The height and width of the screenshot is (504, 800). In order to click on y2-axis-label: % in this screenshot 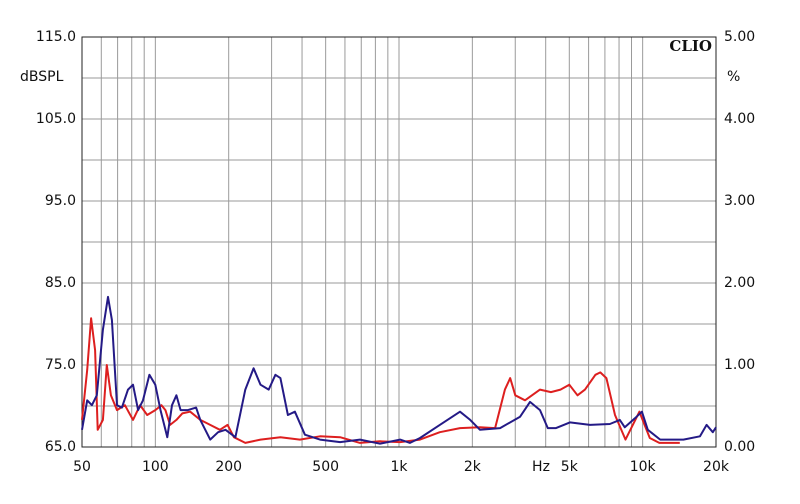, I will do `click(733, 77)`.